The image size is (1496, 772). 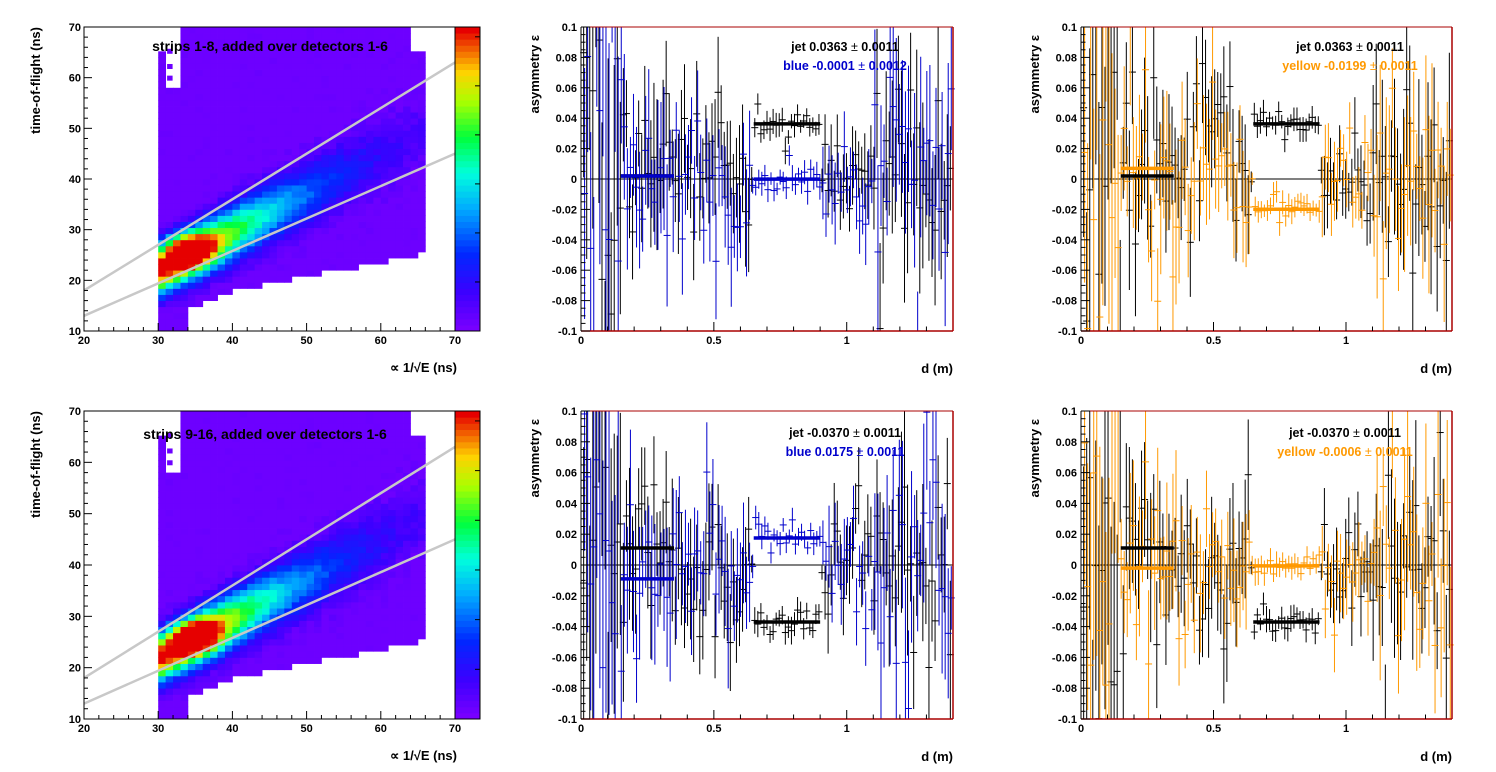 I want to click on top-left-color-palette, so click(x=467, y=179).